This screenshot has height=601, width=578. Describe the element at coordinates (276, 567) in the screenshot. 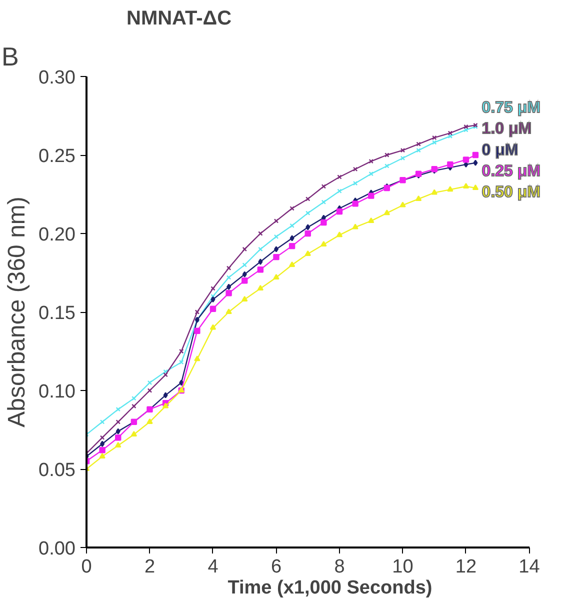

I see `x-tick-label: 6` at that location.